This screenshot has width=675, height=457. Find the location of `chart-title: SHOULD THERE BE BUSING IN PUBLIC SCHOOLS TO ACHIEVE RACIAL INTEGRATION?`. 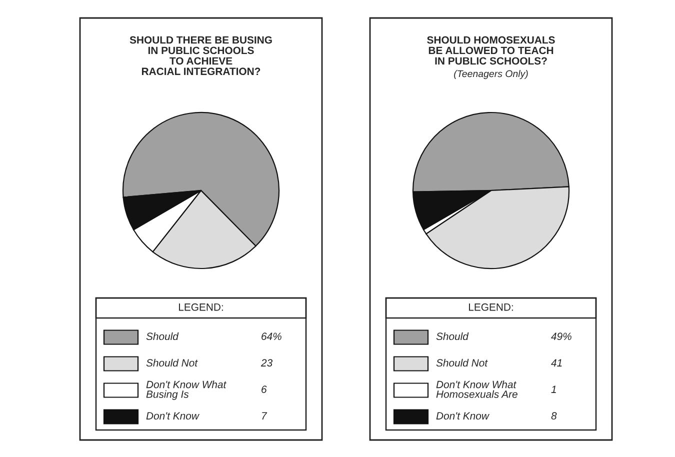

chart-title: SHOULD THERE BE BUSING IN PUBLIC SCHOOLS TO ACHIEVE RACIAL INTEGRATION? is located at coordinates (201, 56).